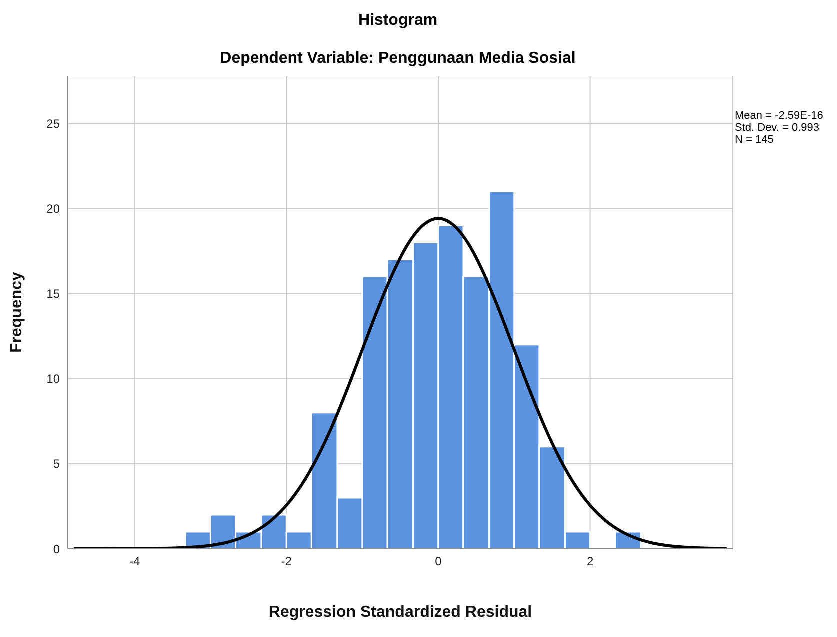 This screenshot has height=637, width=837. I want to click on text: Std. Dev. = 0.993, so click(777, 128).